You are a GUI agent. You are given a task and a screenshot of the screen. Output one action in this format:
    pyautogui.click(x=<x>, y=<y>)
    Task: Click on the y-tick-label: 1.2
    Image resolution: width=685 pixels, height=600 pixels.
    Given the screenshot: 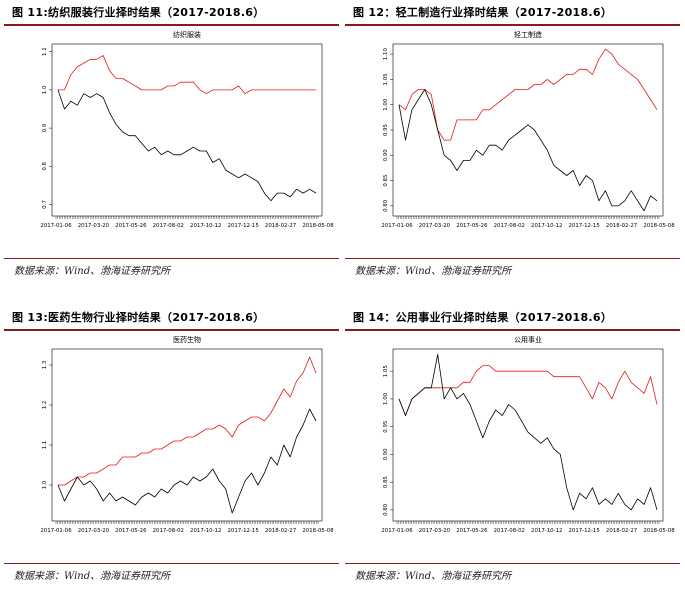 What is the action you would take?
    pyautogui.click(x=45, y=405)
    